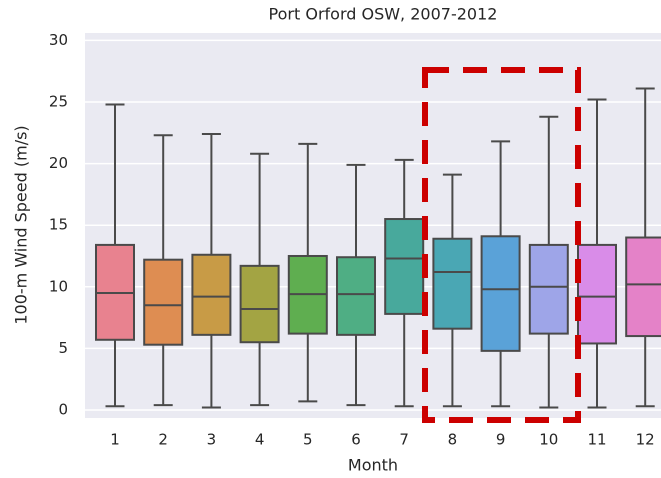 Image resolution: width=661 pixels, height=478 pixels. Describe the element at coordinates (501, 440) in the screenshot. I see `x-tick-label: 9` at that location.